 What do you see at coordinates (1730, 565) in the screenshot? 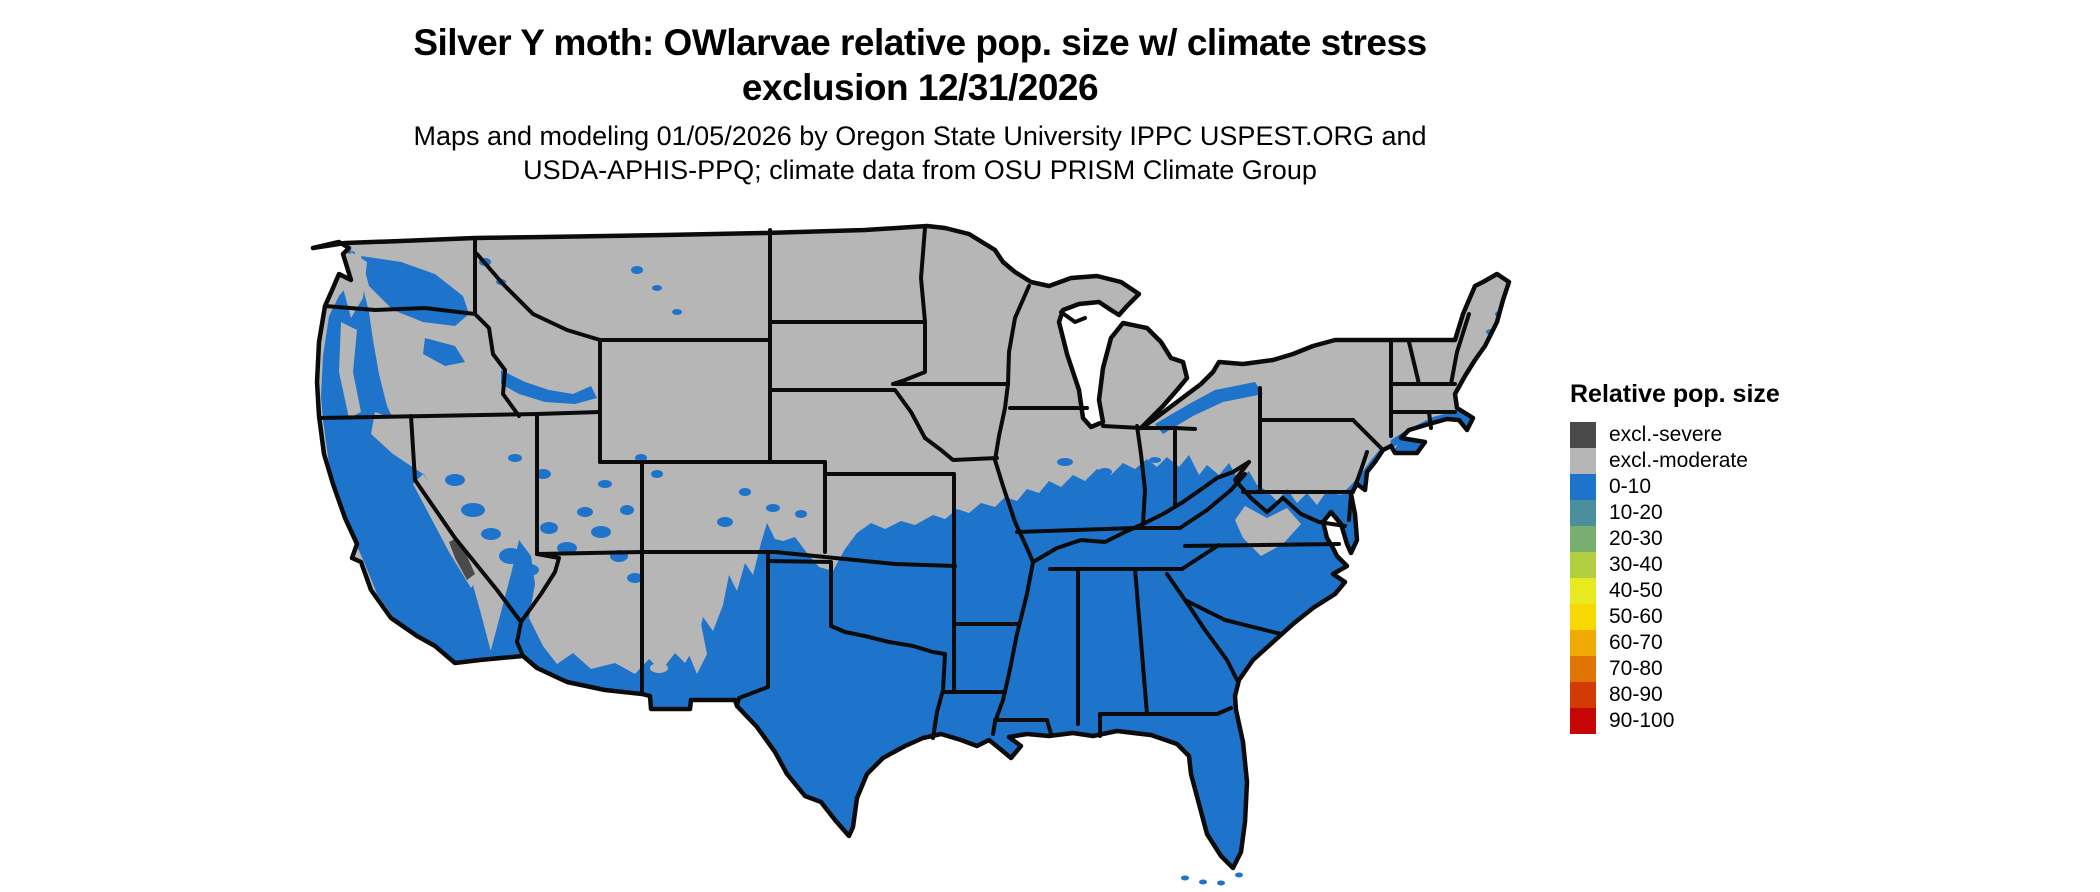
I see `legend-item: 30-40` at bounding box center [1730, 565].